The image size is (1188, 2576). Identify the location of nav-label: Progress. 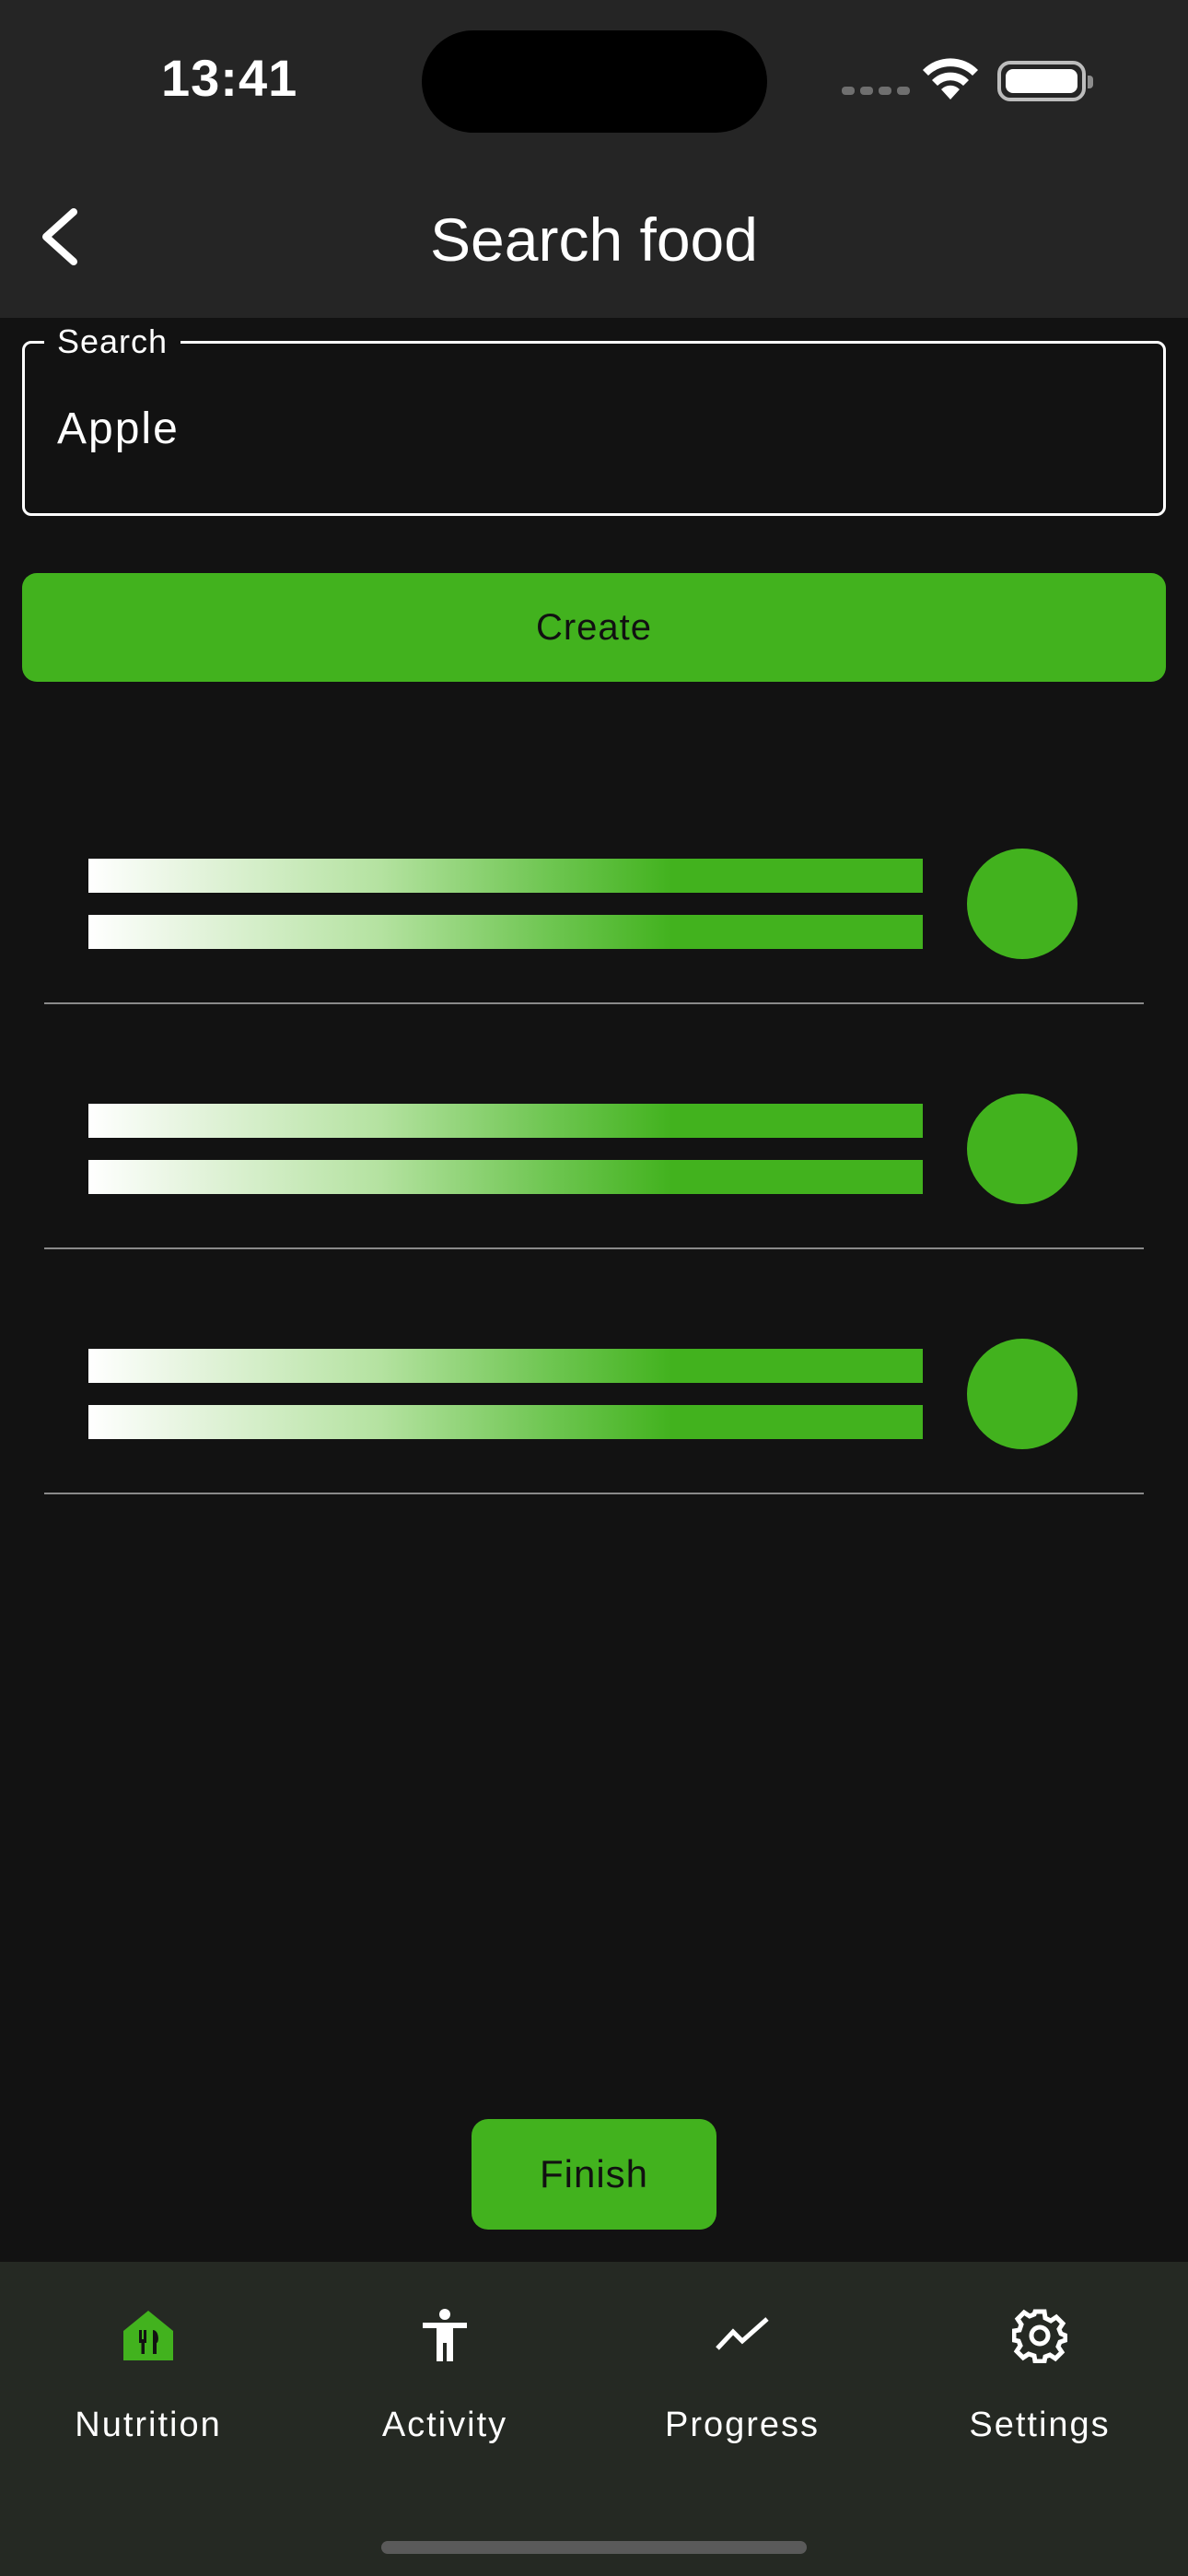
(742, 2425).